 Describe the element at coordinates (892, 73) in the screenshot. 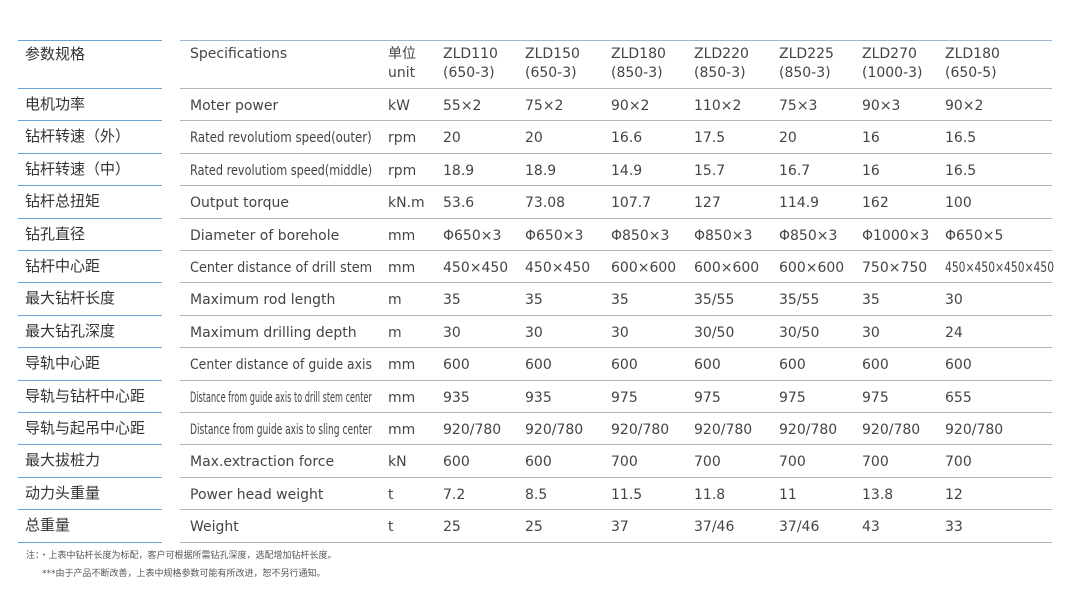

I see `model-config: (1000-3)` at that location.